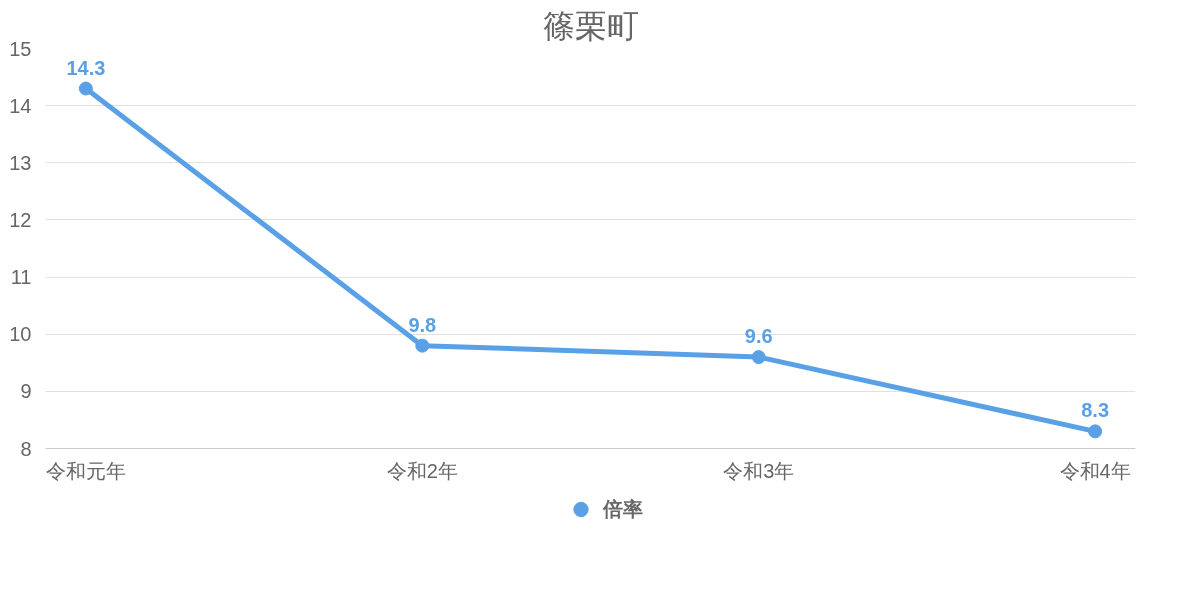  Describe the element at coordinates (20, 48) in the screenshot. I see `y-tick-label: 15` at that location.